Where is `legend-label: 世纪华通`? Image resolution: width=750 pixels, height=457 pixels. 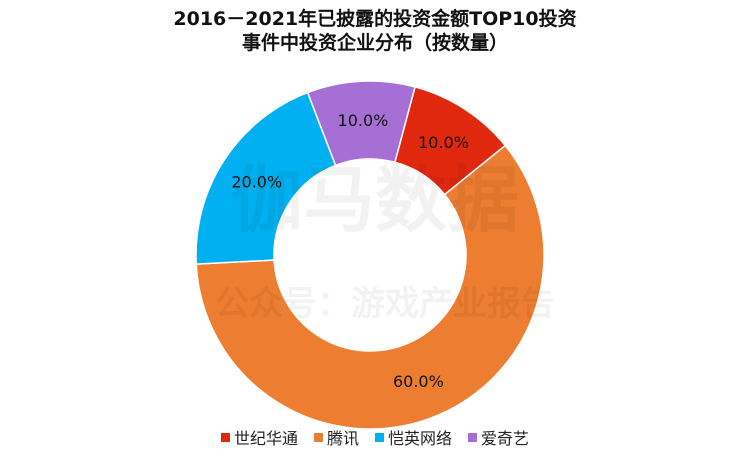 legend-label: 世纪华通 is located at coordinates (265, 438).